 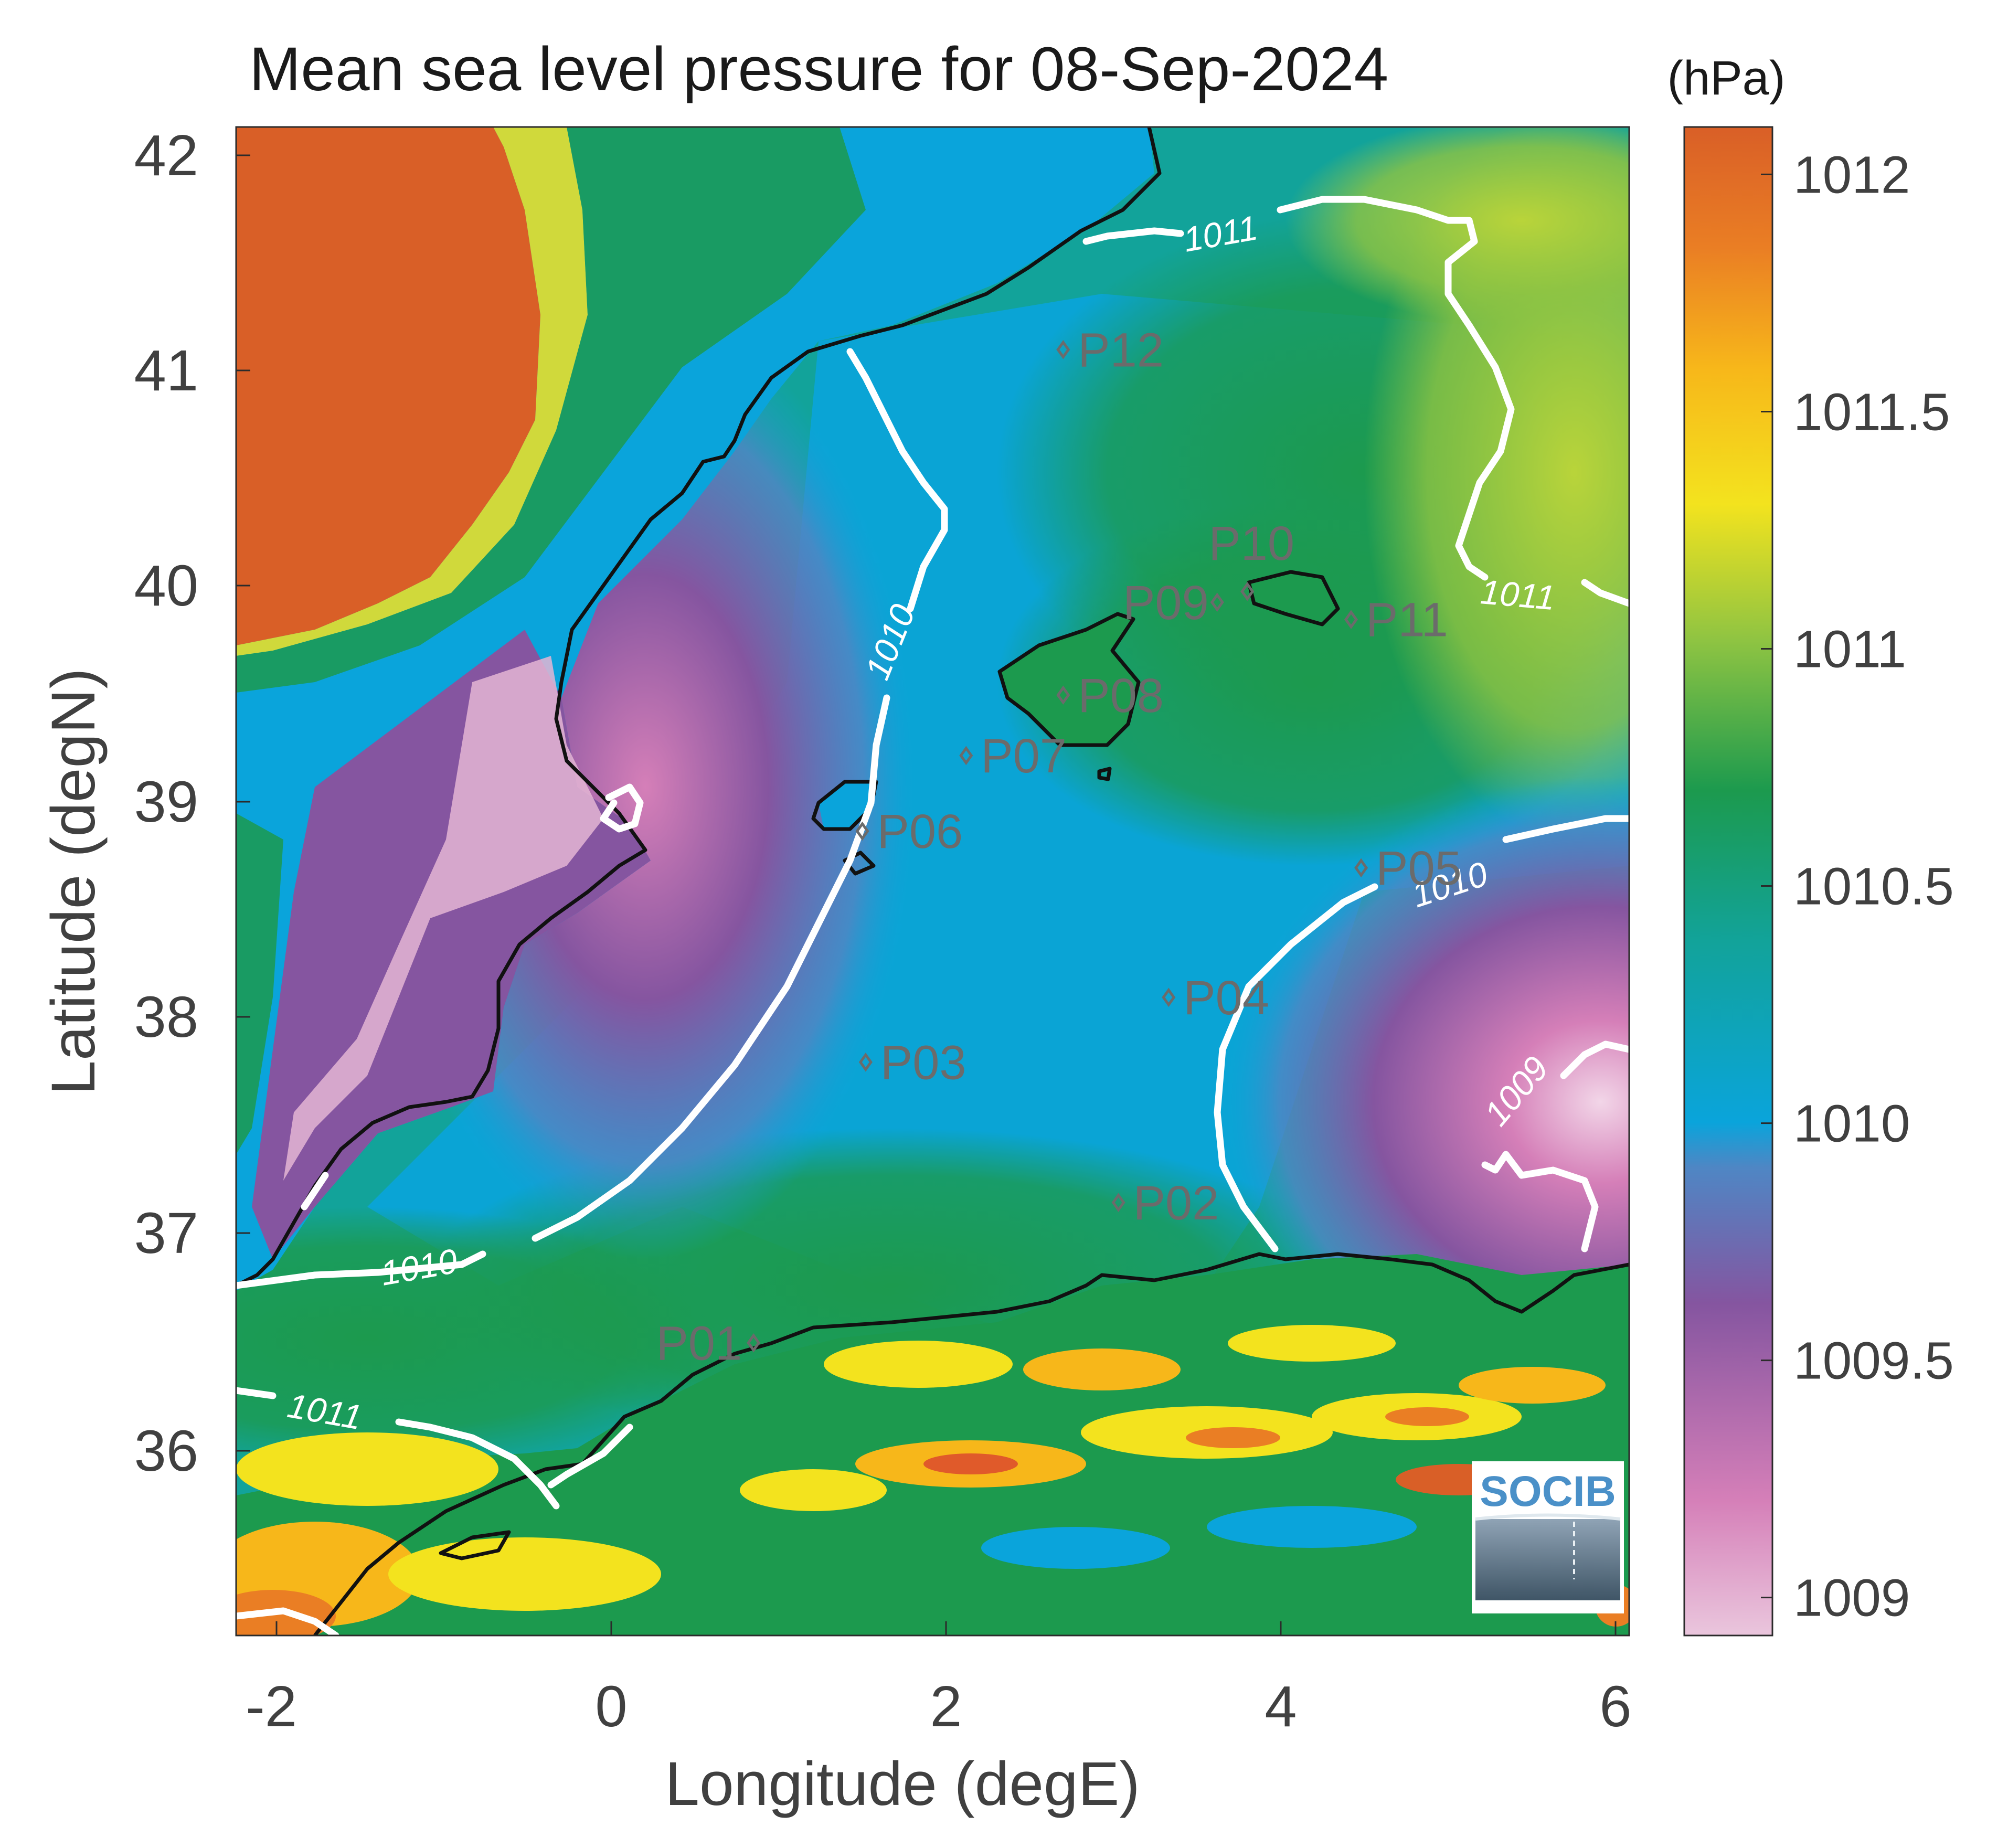 I want to click on colorbar-tick-label: 1009, so click(x=1851, y=1598).